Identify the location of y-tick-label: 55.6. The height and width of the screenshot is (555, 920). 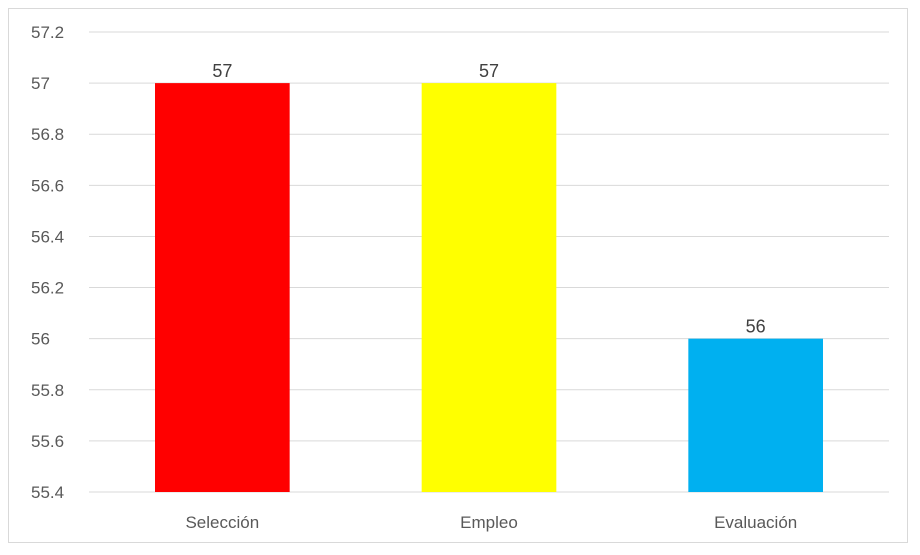
(47, 441).